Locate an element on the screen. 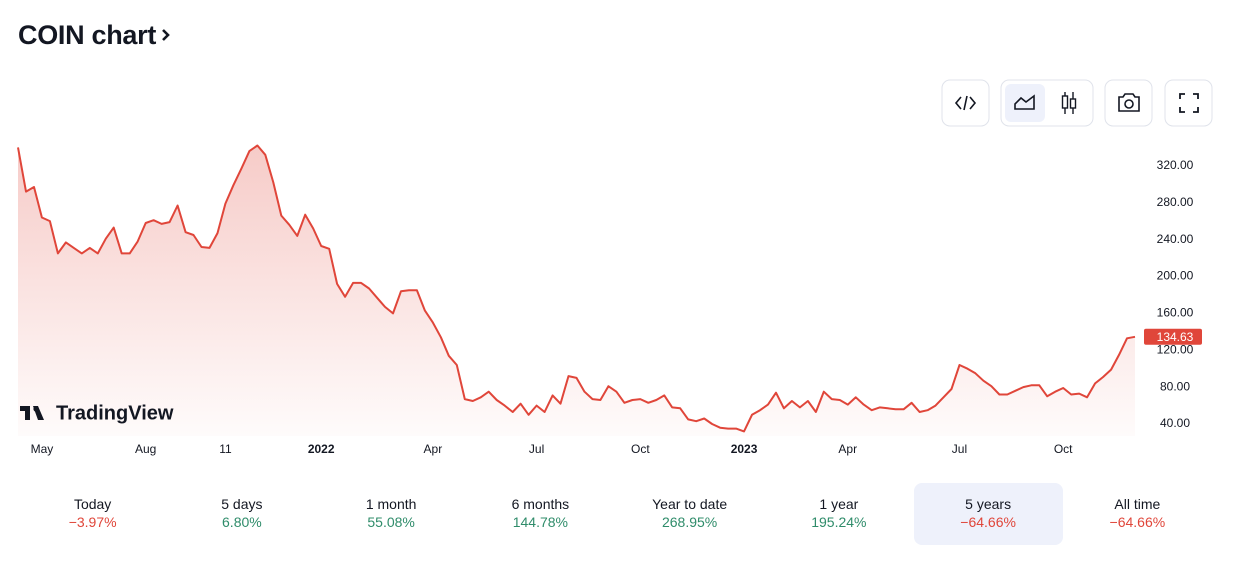 Image resolution: width=1234 pixels, height=572 pixels. period-tab: Year to date 268.95% is located at coordinates (689, 514).